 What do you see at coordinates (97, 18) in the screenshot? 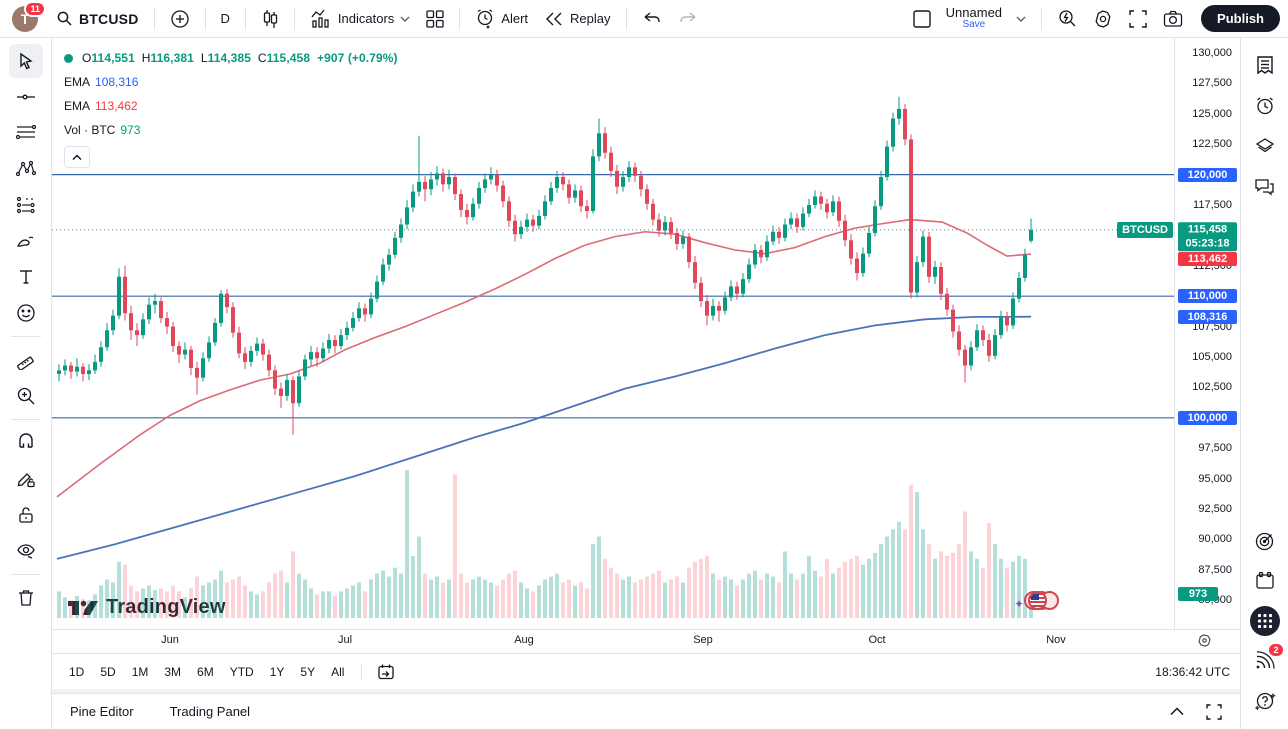
I see `symbol-search-button: BTCUSD` at bounding box center [97, 18].